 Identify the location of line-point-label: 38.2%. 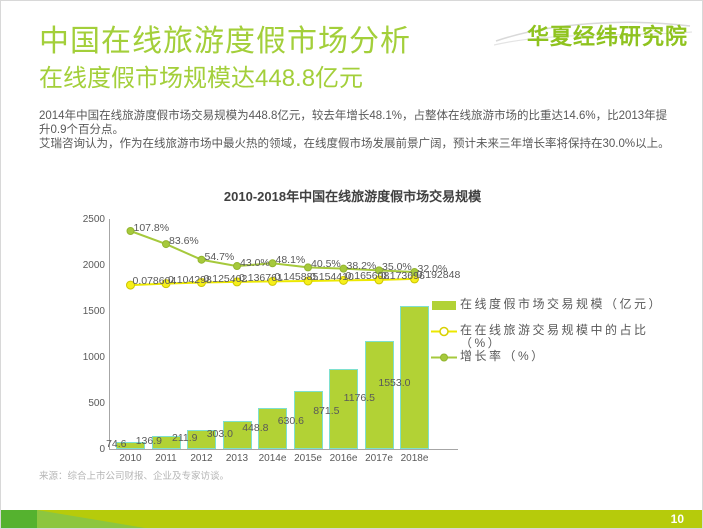
(361, 265).